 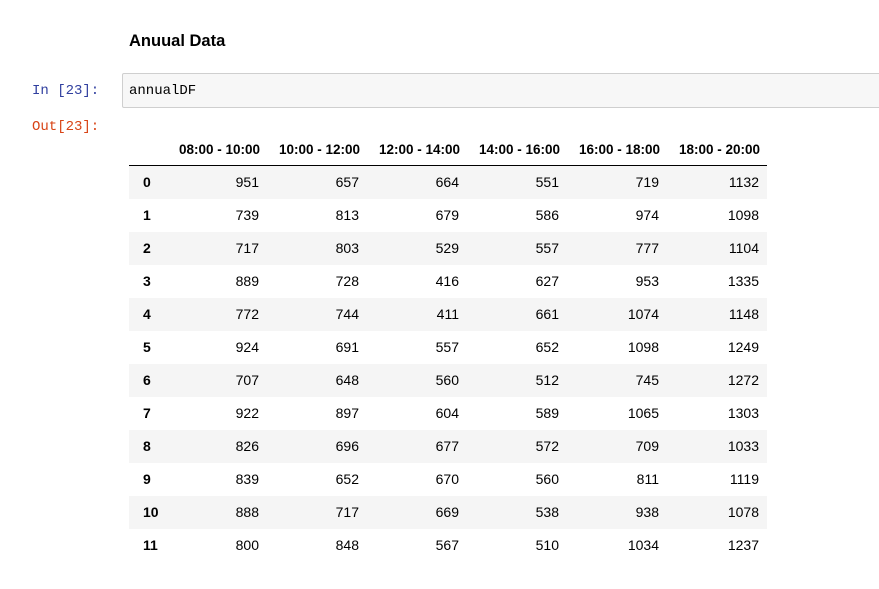 What do you see at coordinates (247, 314) in the screenshot?
I see `table-cell: 772` at bounding box center [247, 314].